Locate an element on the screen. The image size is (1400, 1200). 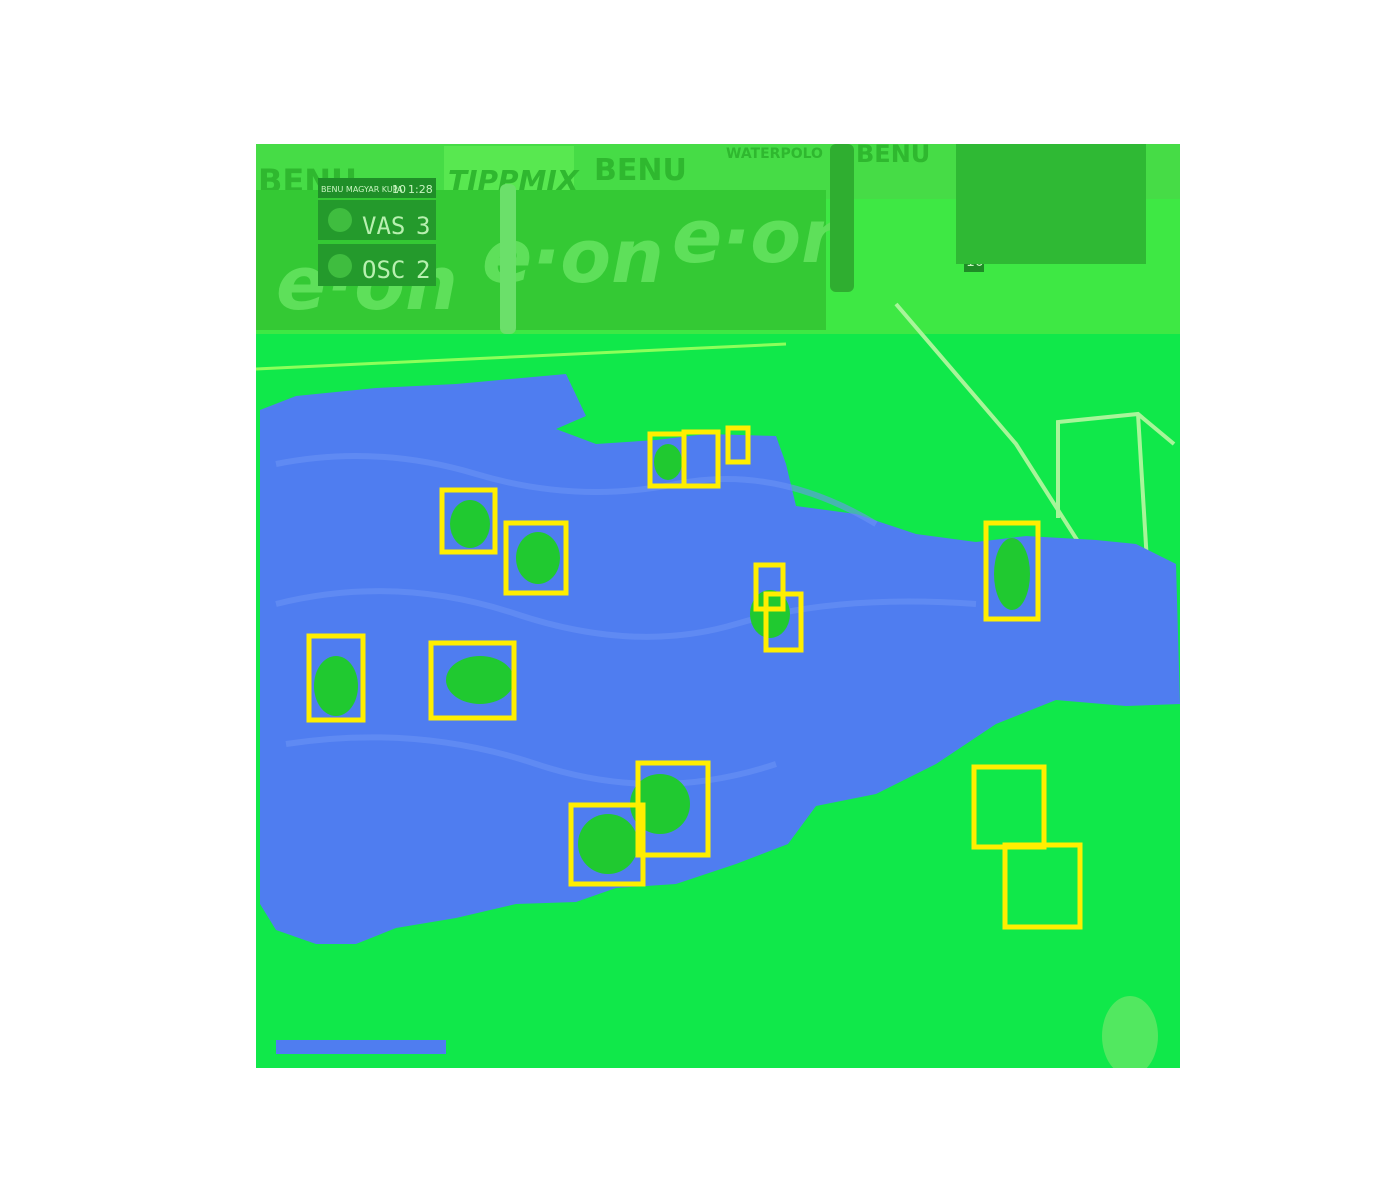
home-crest-icon is located at coordinates (340, 220).